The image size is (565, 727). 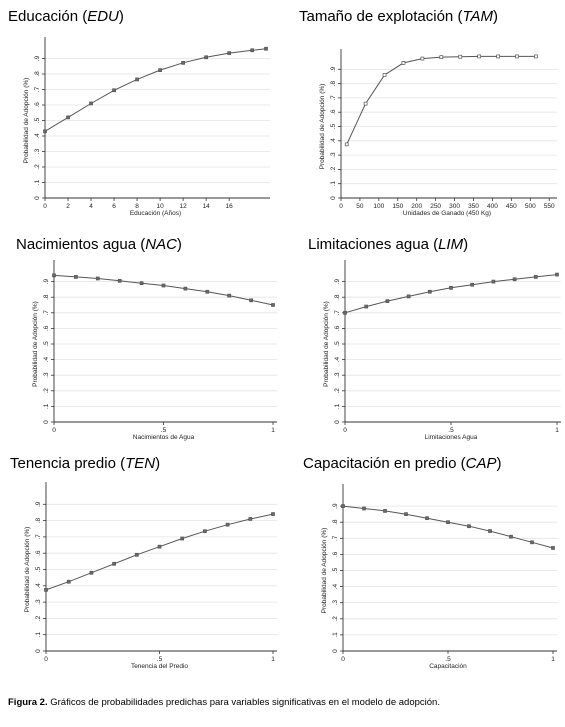 I want to click on chart-title-nac: Nacimientos agua (NAC), so click(x=99, y=244).